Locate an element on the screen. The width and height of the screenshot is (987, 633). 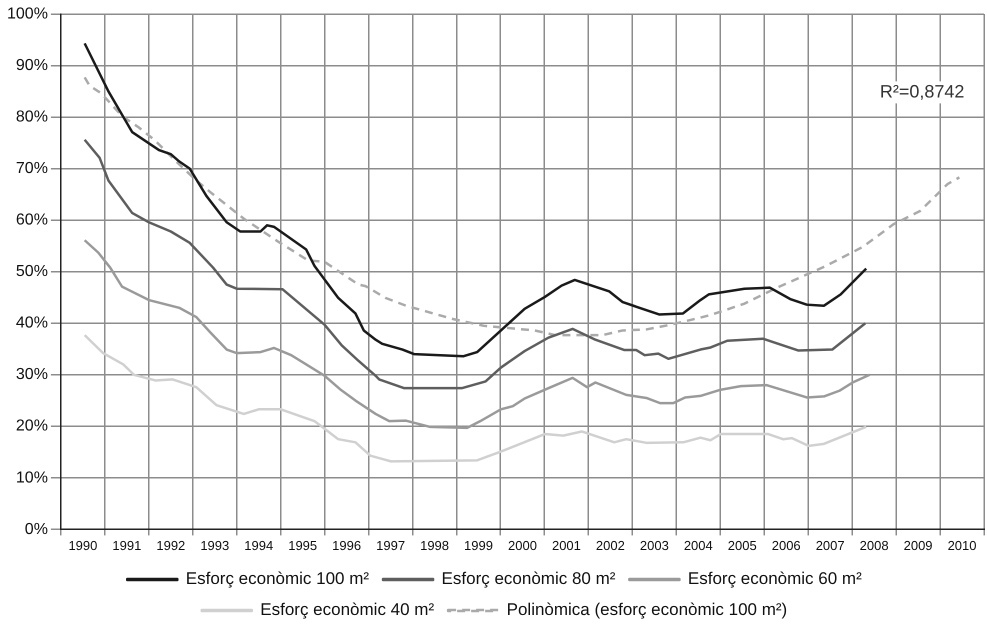
y-tick-label: 80% is located at coordinates (32, 117).